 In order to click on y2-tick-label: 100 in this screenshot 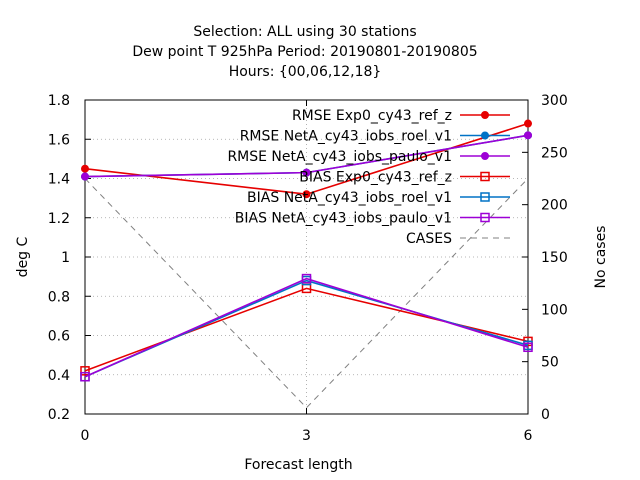, I will do `click(554, 310)`.